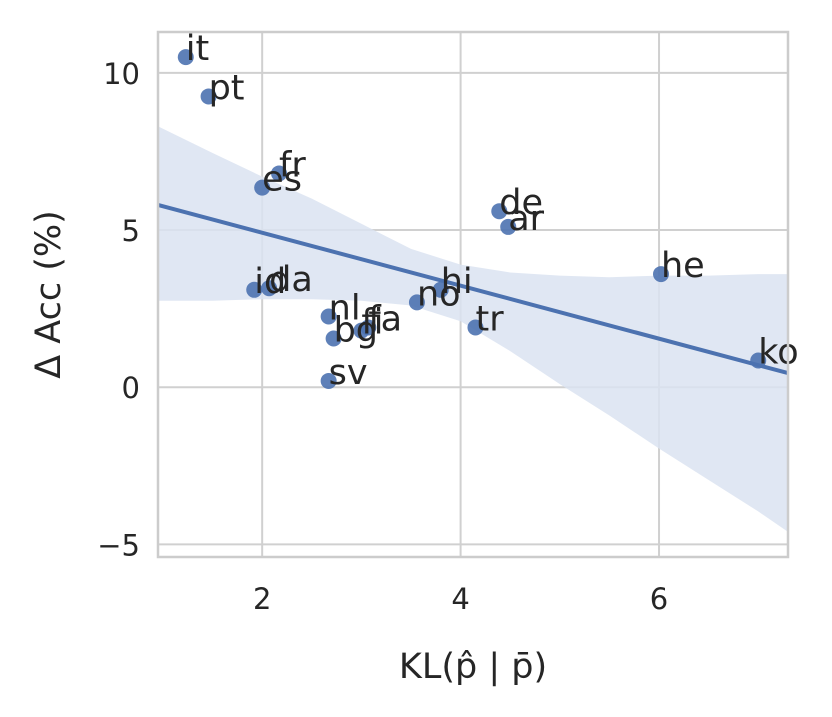  I want to click on data-point-he, so click(661, 274).